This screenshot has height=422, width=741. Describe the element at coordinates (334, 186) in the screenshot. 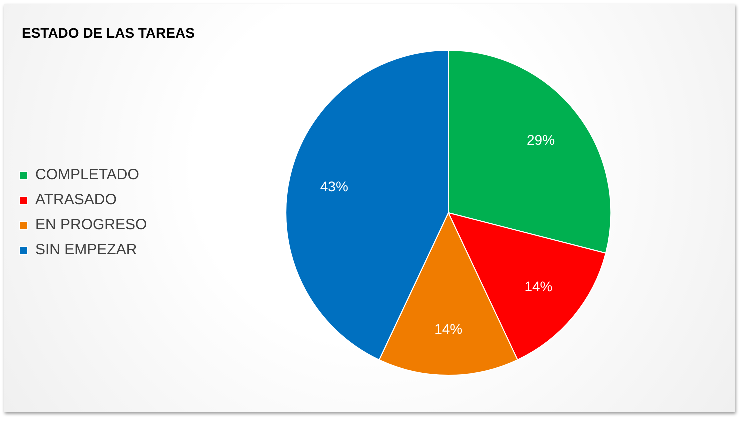

I see `data-label: 43%` at that location.